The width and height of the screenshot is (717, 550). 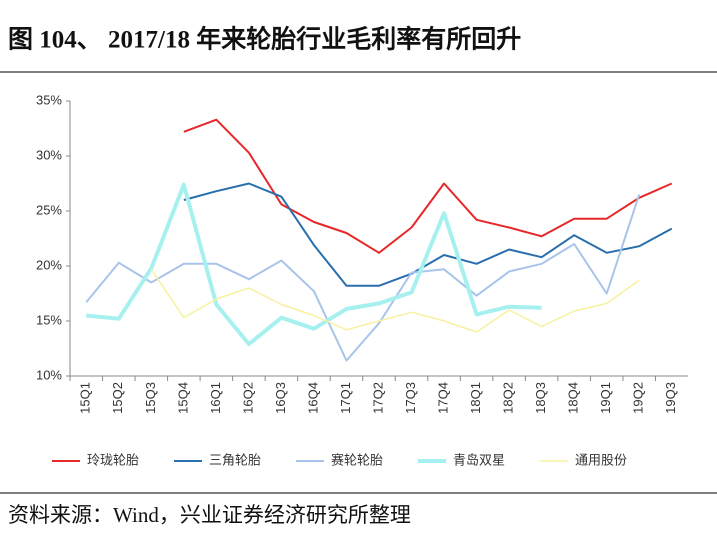 I want to click on x-tick-label: 18Q1, so click(x=475, y=398).